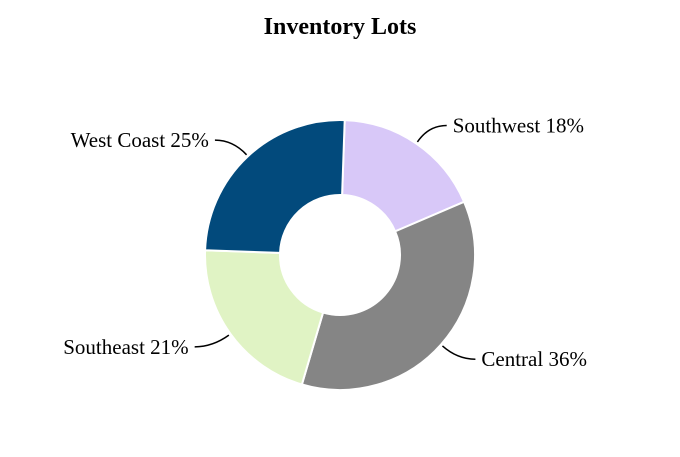 The height and width of the screenshot is (457, 680). I want to click on slice-label: Southwest 18%, so click(518, 125).